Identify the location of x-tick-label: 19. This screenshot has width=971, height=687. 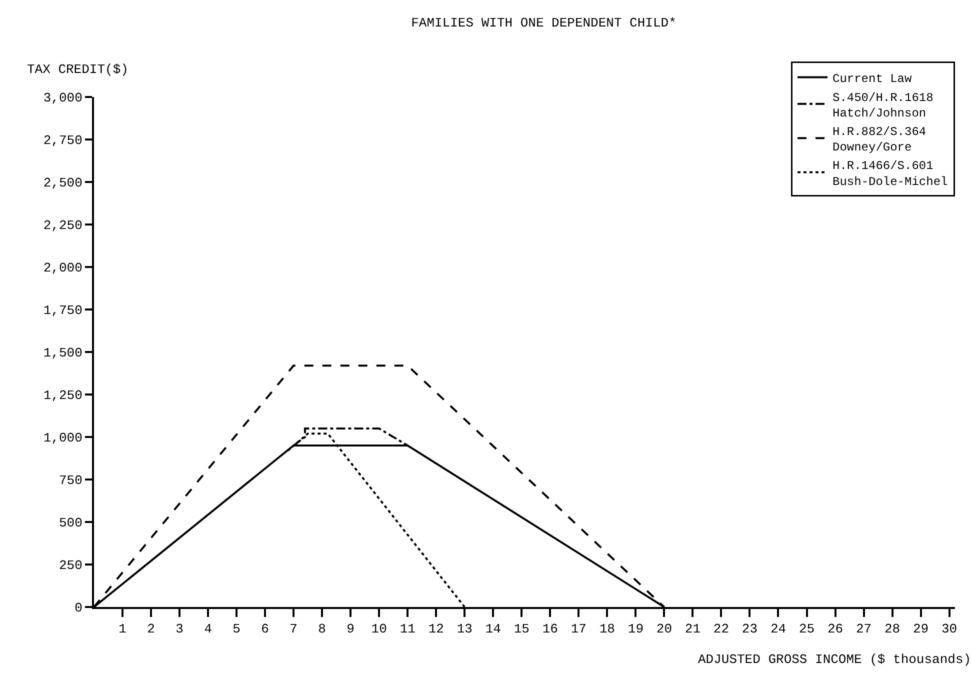
(636, 629).